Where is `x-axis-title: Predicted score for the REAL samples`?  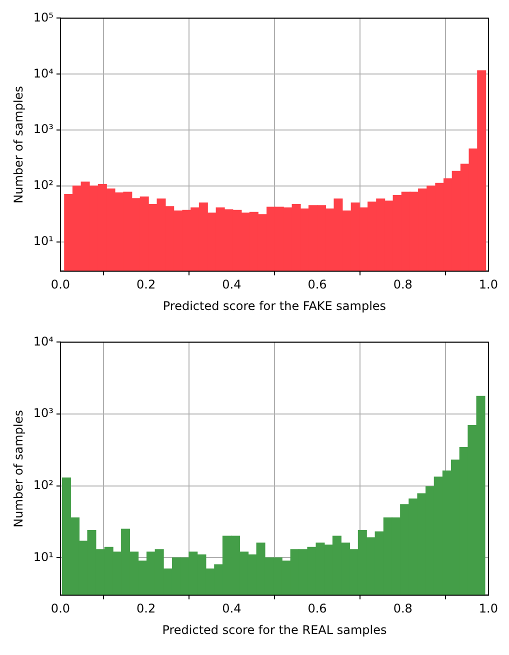
x-axis-title: Predicted score for the REAL samples is located at coordinates (274, 629).